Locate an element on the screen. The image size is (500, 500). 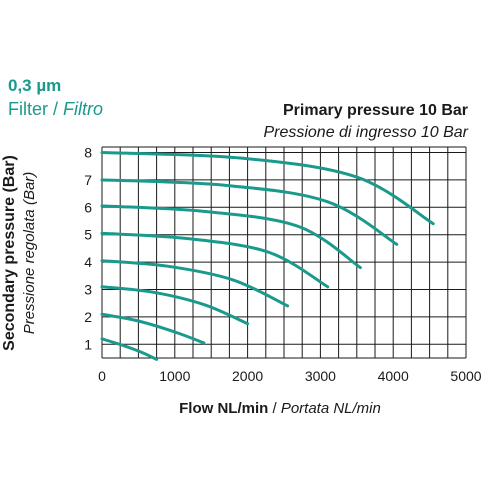
x-tick-label: 5000 is located at coordinates (465, 376).